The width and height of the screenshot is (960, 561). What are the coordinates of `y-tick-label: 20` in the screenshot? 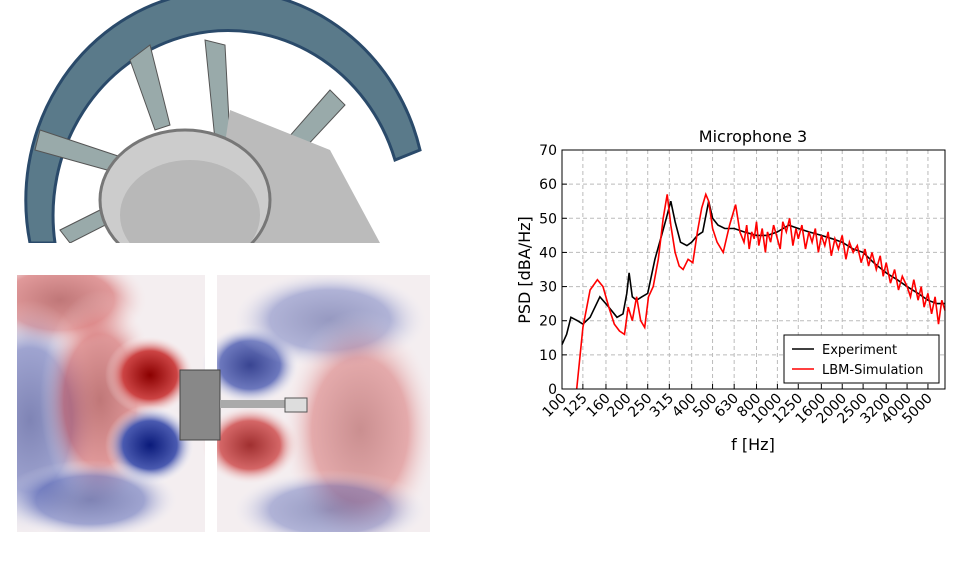 It's located at (548, 322).